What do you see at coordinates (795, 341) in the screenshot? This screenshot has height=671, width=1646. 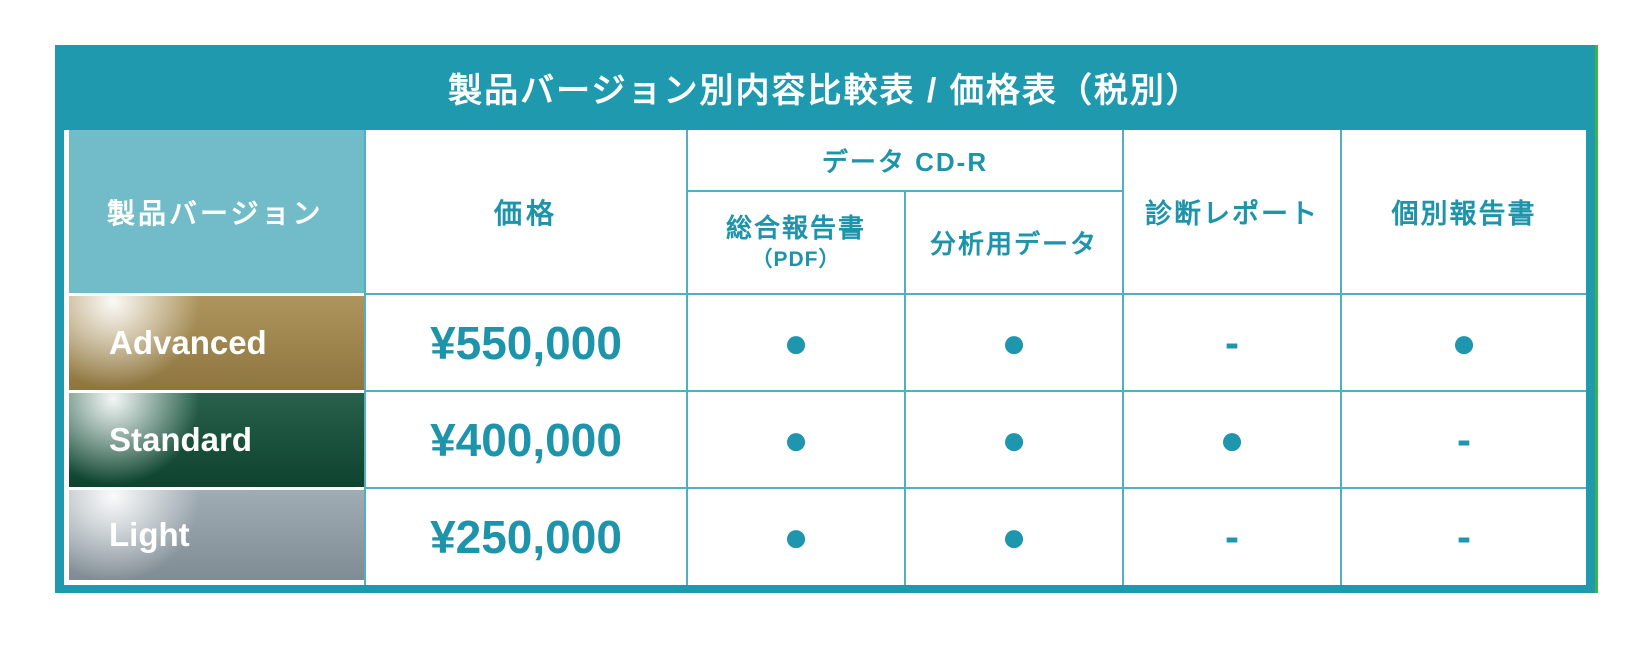 I see `feature-cell-advanced-report: ●` at bounding box center [795, 341].